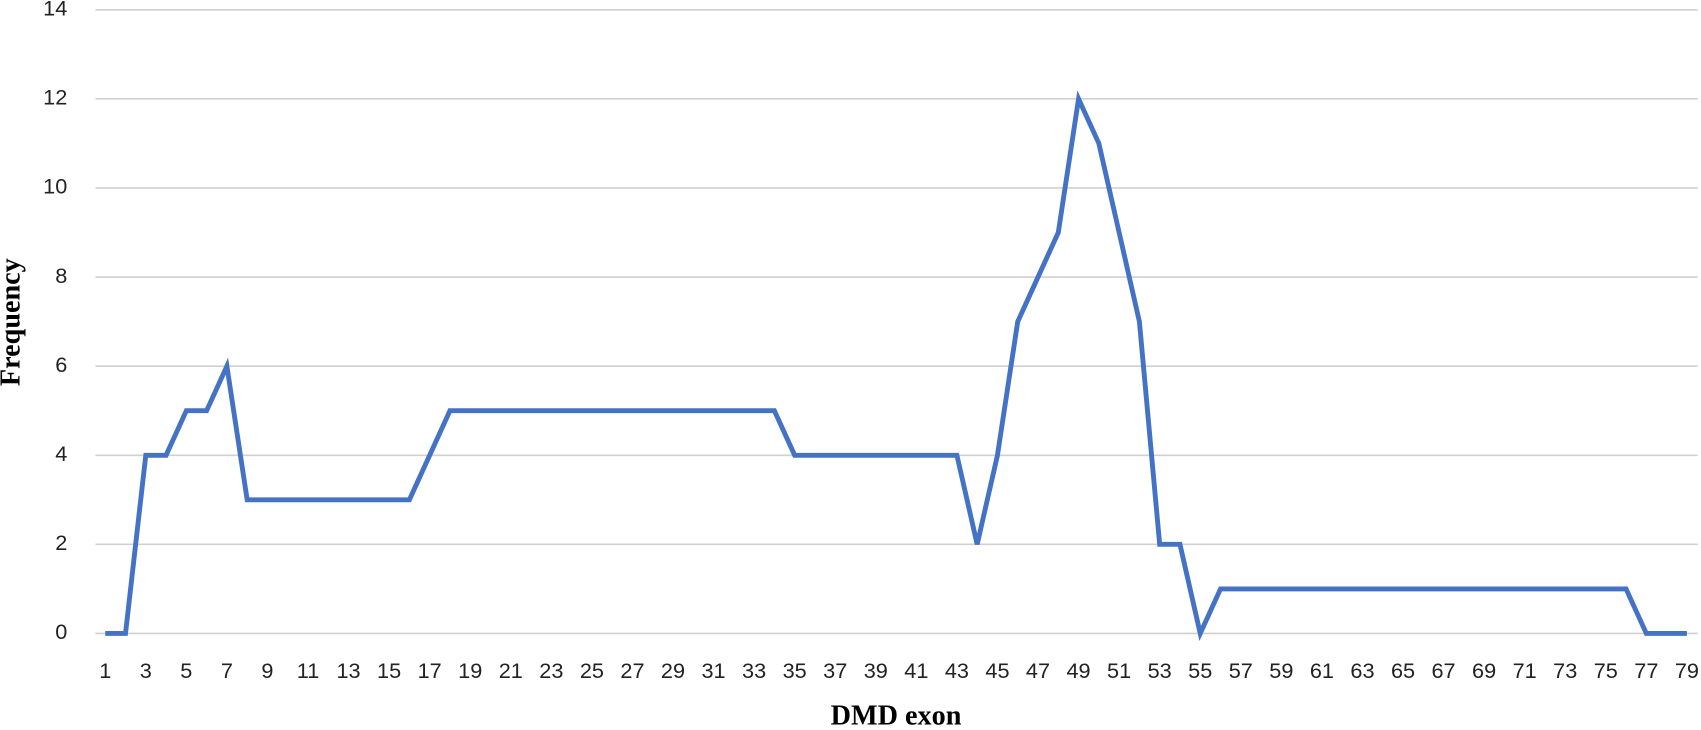 This screenshot has width=1701, height=730. I want to click on y-tick-label: 12, so click(55, 97).